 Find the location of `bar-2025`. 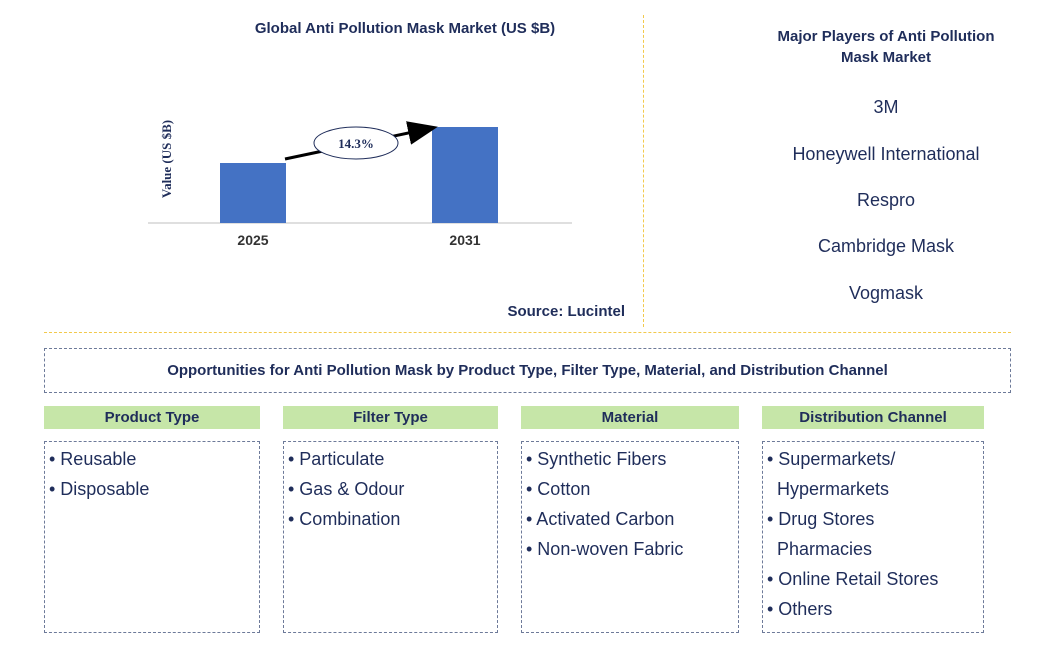

bar-2025 is located at coordinates (253, 193).